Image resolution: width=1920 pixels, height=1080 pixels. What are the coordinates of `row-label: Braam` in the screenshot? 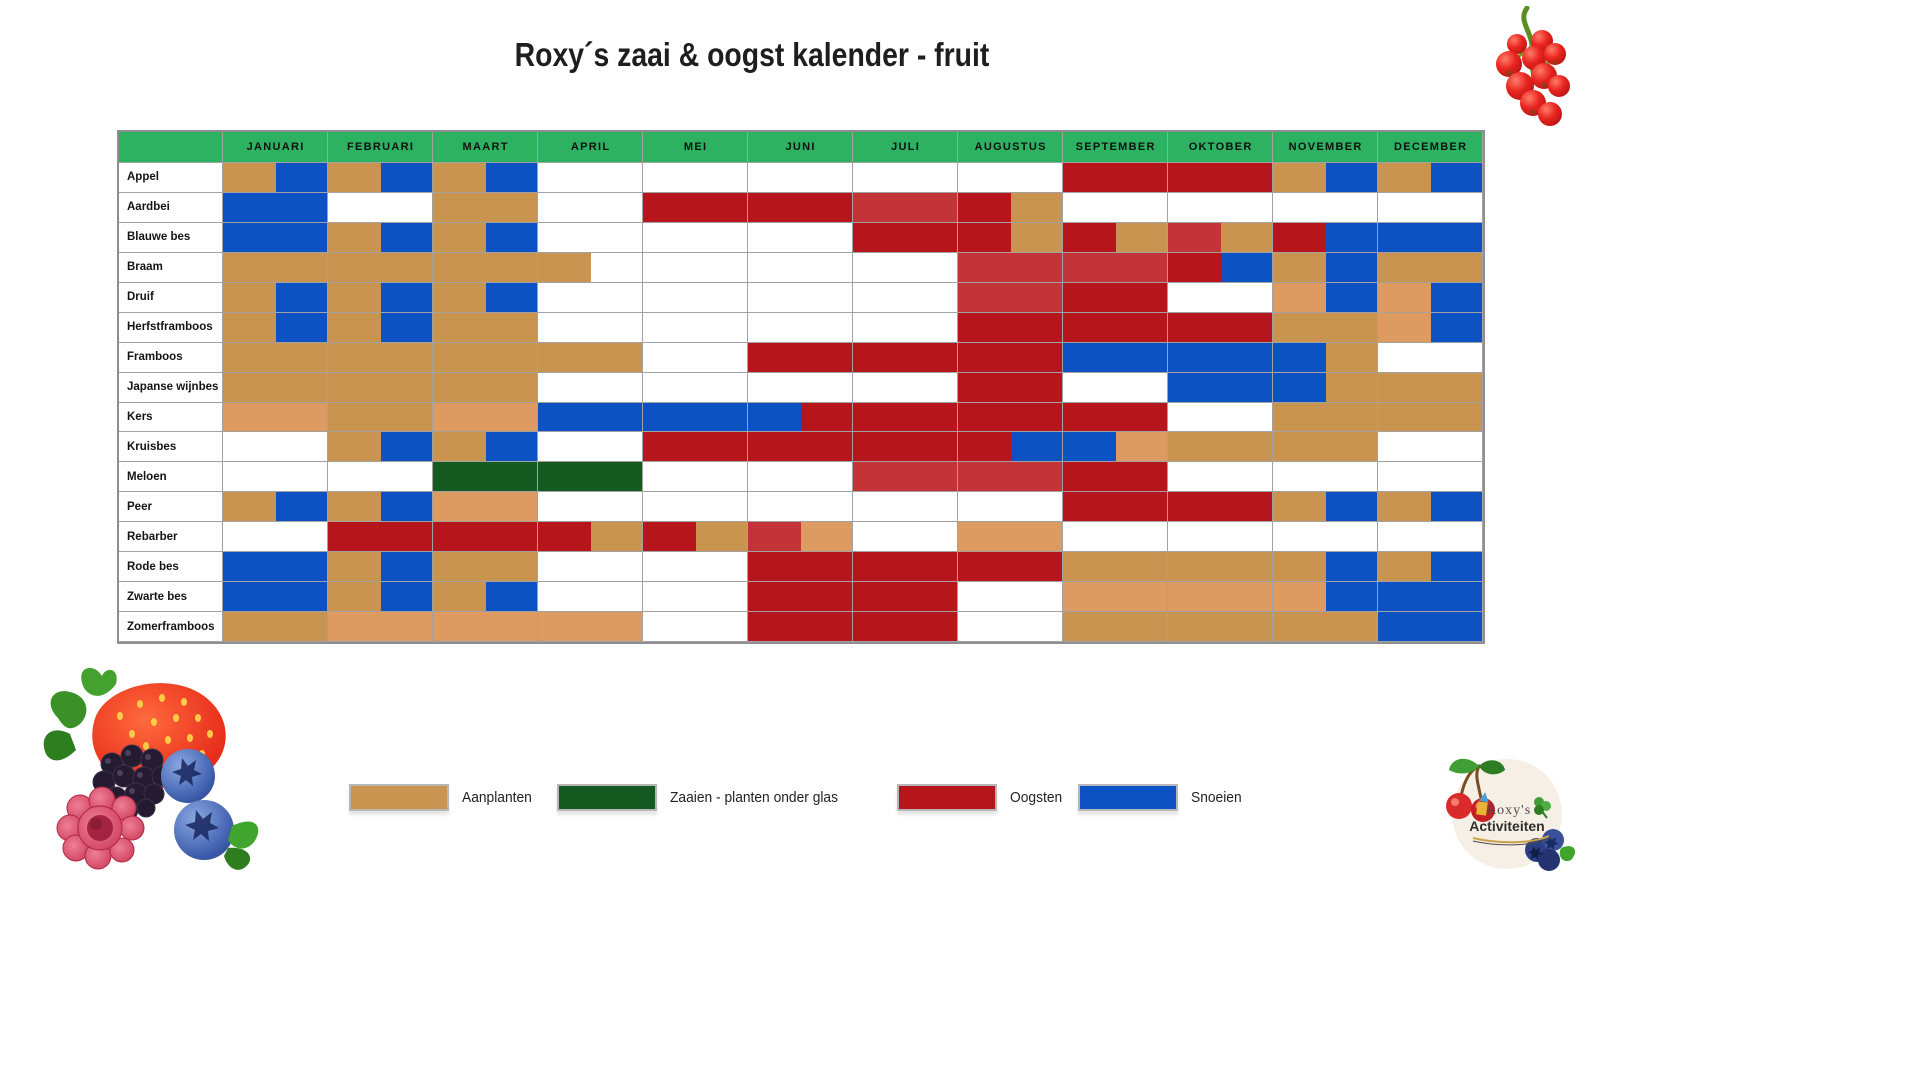 It's located at (171, 267).